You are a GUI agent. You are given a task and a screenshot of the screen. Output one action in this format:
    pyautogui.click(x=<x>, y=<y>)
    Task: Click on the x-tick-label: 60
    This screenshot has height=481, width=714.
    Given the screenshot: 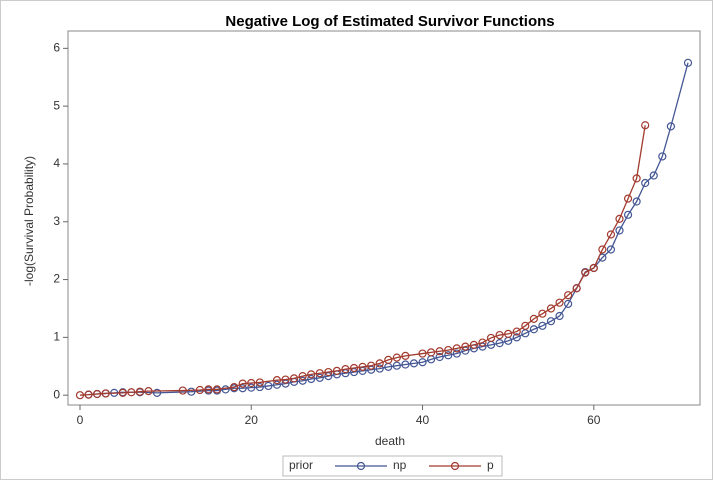 What is the action you would take?
    pyautogui.click(x=594, y=420)
    